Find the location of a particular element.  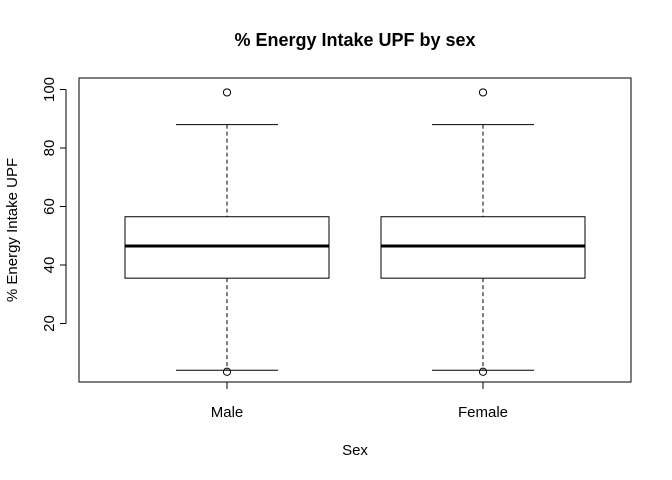

y-tick-label: 100 is located at coordinates (49, 89).